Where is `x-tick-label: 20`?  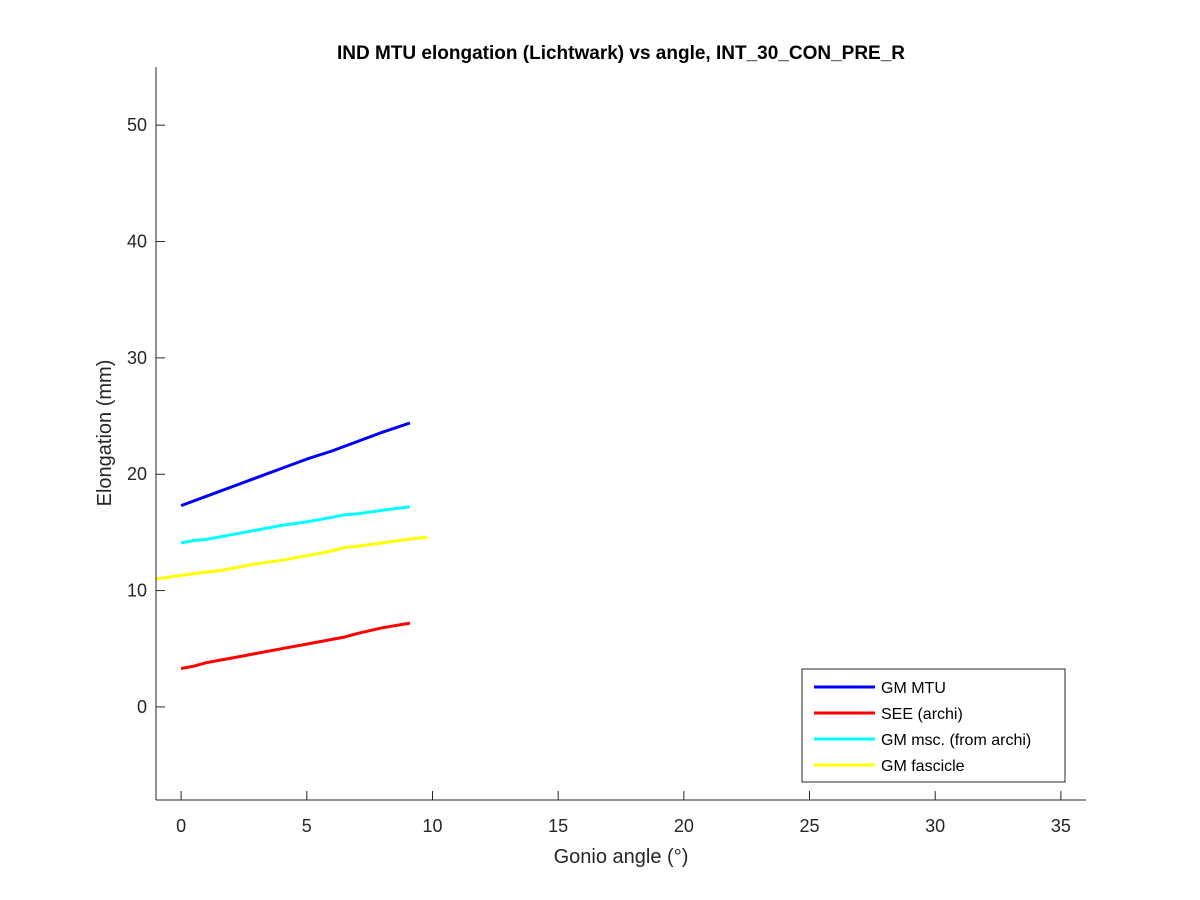 x-tick-label: 20 is located at coordinates (684, 826).